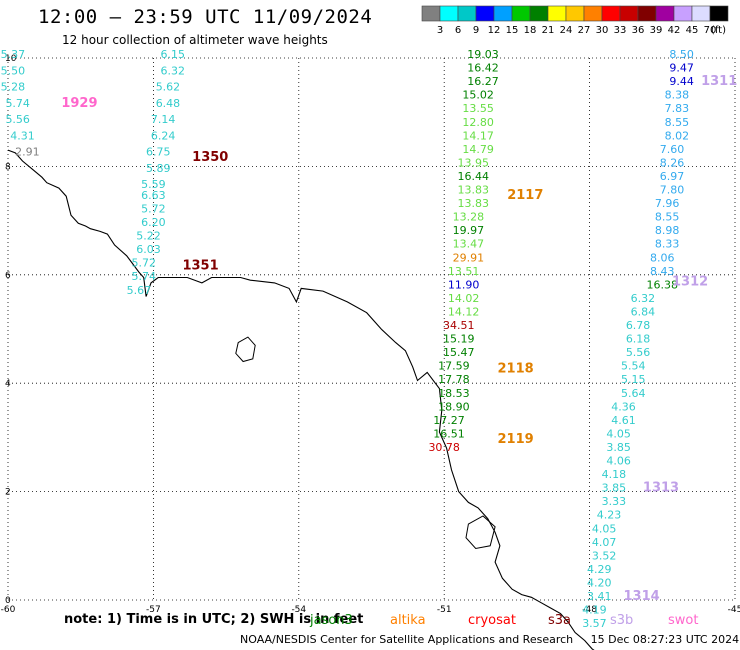  I want to click on colorbar-label: 39, so click(656, 30).